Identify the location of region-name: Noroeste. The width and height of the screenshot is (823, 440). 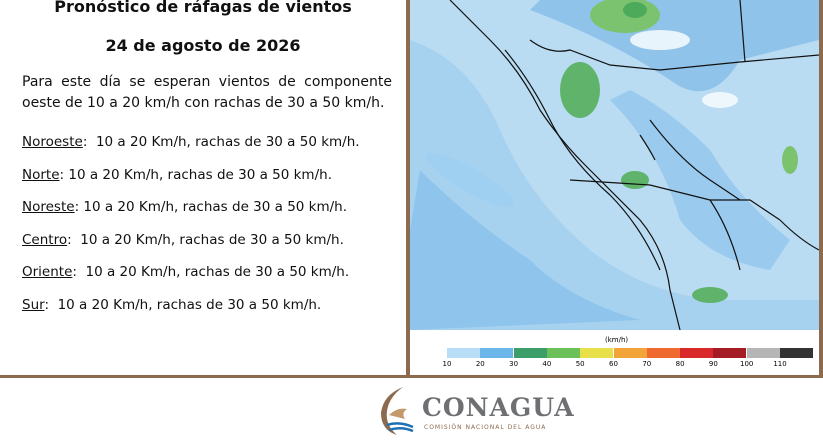
(52, 142).